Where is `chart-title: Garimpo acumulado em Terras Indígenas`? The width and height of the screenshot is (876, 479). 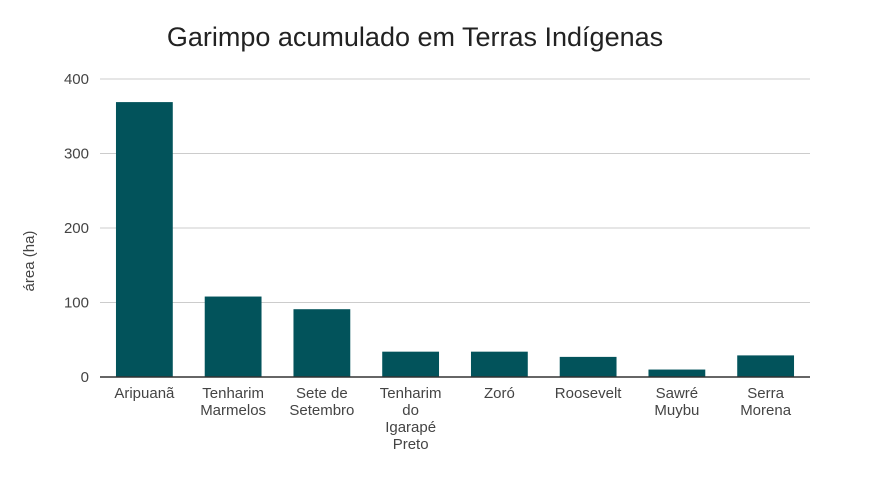
chart-title: Garimpo acumulado em Terras Indígenas is located at coordinates (415, 37).